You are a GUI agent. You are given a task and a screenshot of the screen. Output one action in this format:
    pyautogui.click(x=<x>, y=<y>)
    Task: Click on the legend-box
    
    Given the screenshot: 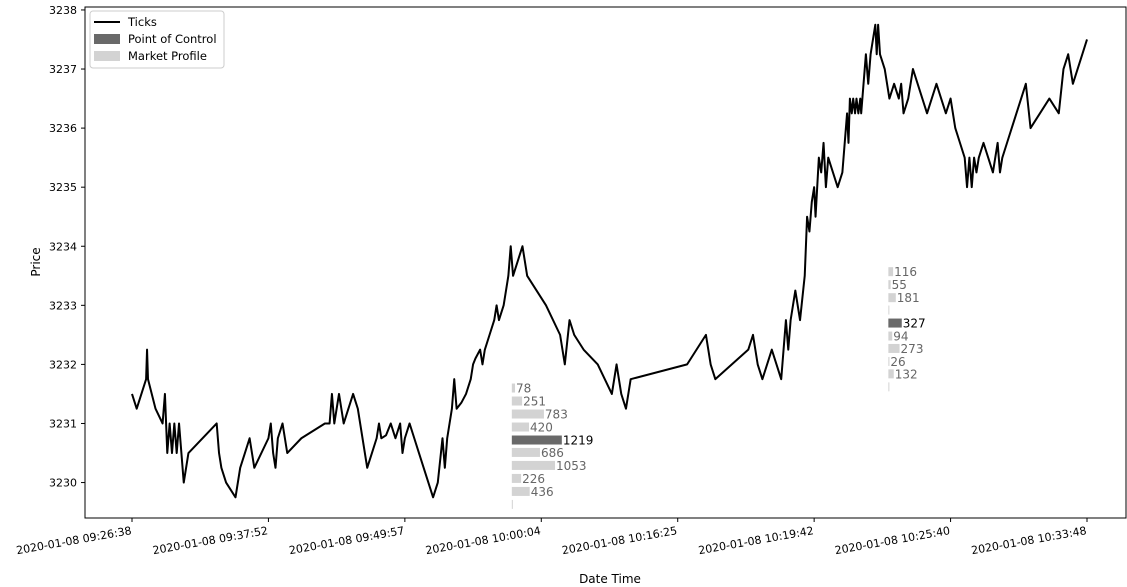 What is the action you would take?
    pyautogui.click(x=157, y=39)
    